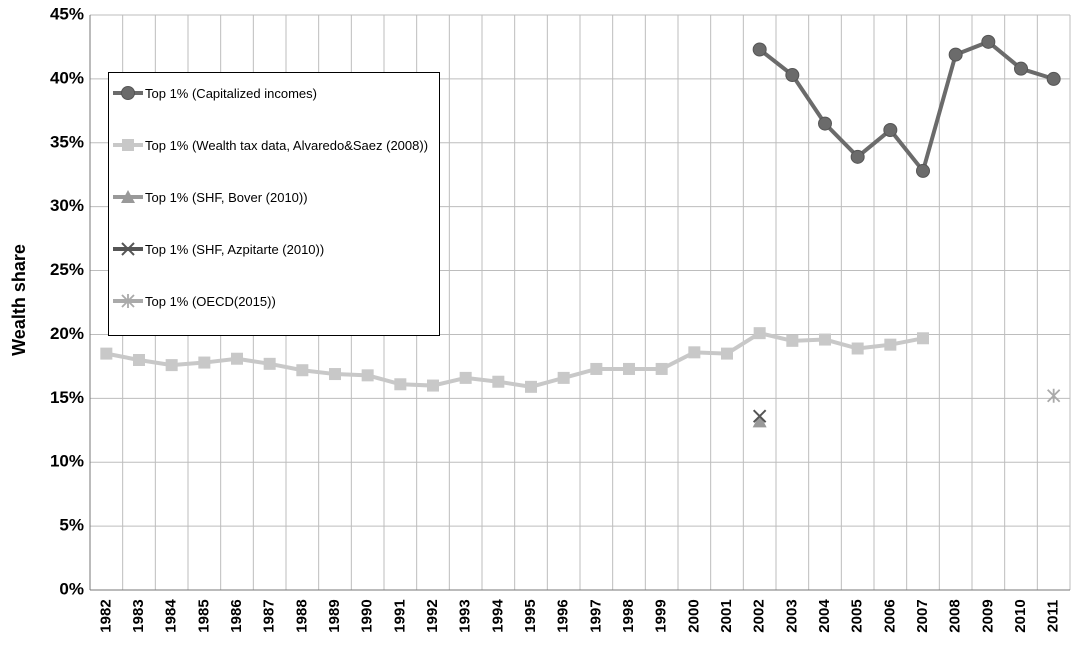  What do you see at coordinates (67, 333) in the screenshot?
I see `y-tick-label: 20%` at bounding box center [67, 333].